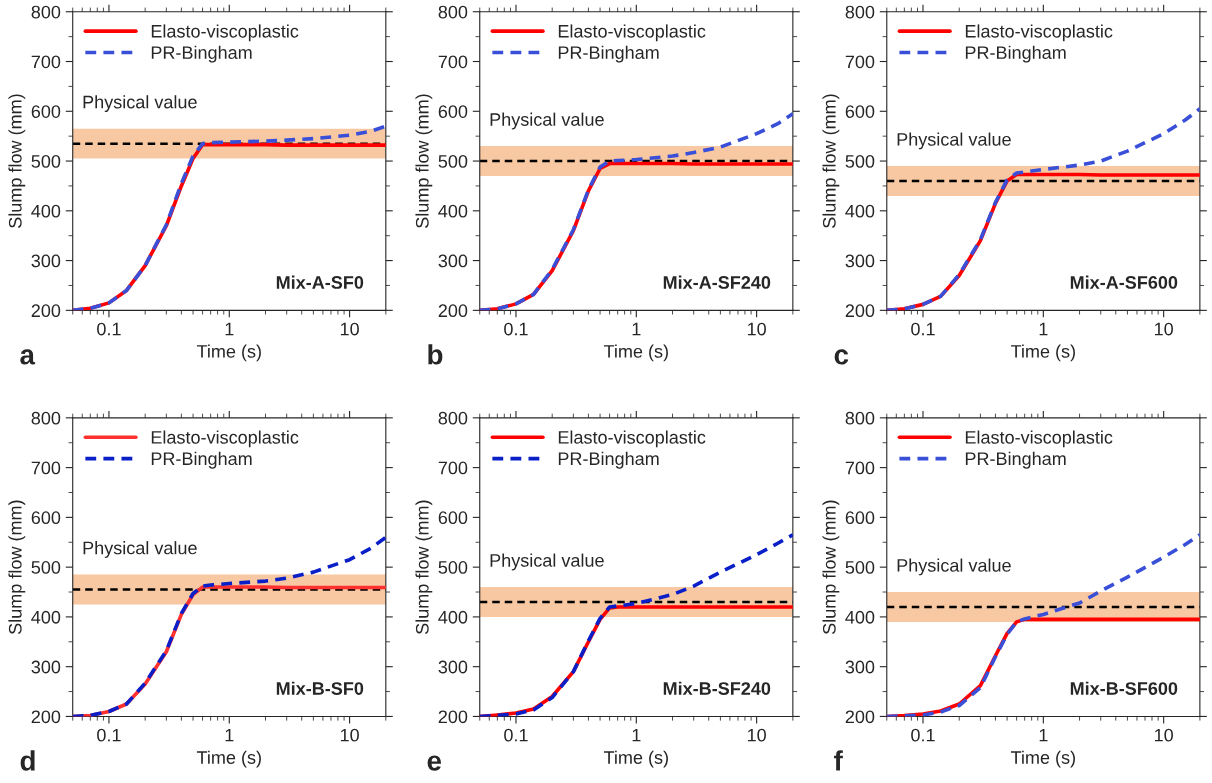 Image resolution: width=1212 pixels, height=783 pixels. I want to click on annotation: Mix-B-SF0, so click(320, 688).